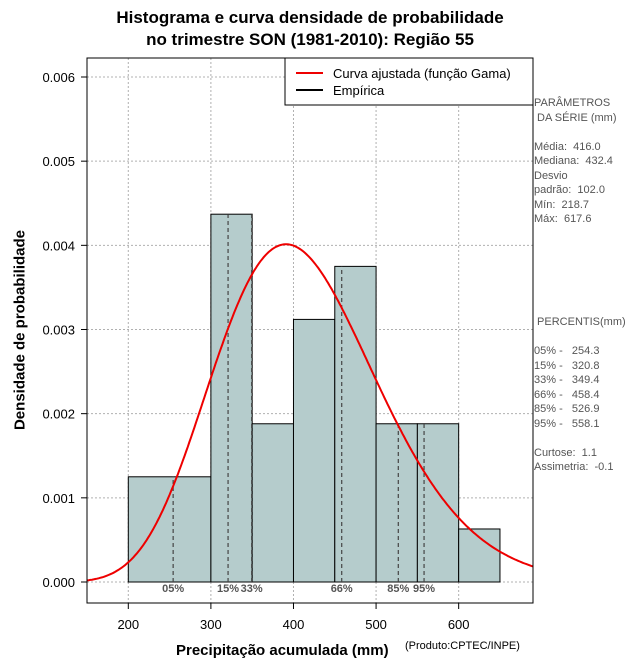  What do you see at coordinates (462, 646) in the screenshot?
I see `product-credit: (Produto:CPTEC/INPE)` at bounding box center [462, 646].